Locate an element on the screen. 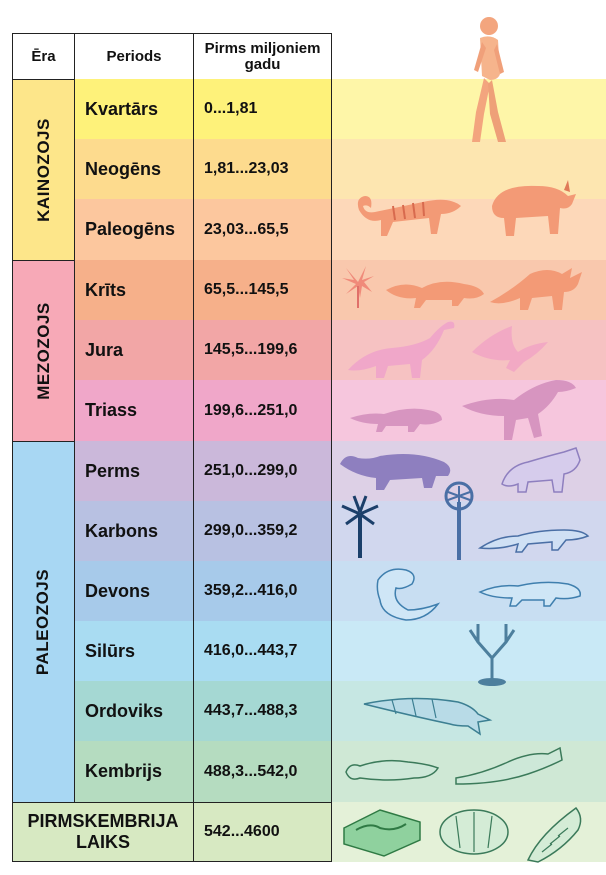  era-label-mesozoic: MEZOZOJS is located at coordinates (43, 351).